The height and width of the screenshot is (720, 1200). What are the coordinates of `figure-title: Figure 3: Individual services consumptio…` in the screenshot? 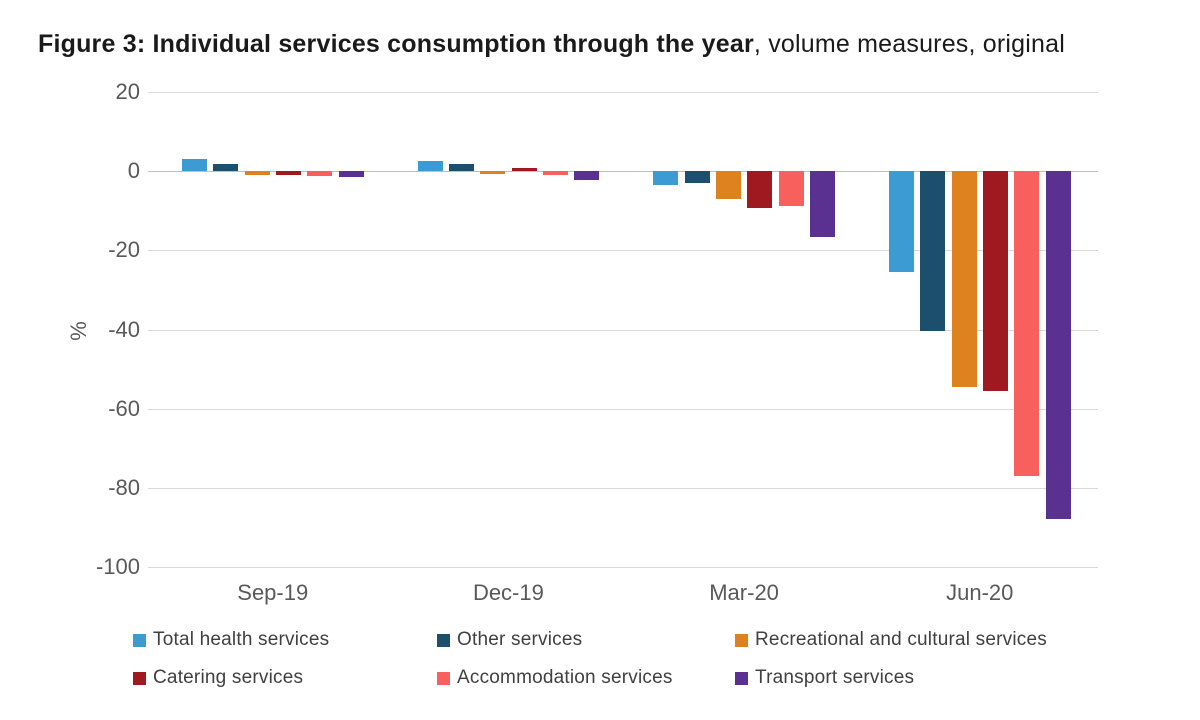 It's located at (551, 44).